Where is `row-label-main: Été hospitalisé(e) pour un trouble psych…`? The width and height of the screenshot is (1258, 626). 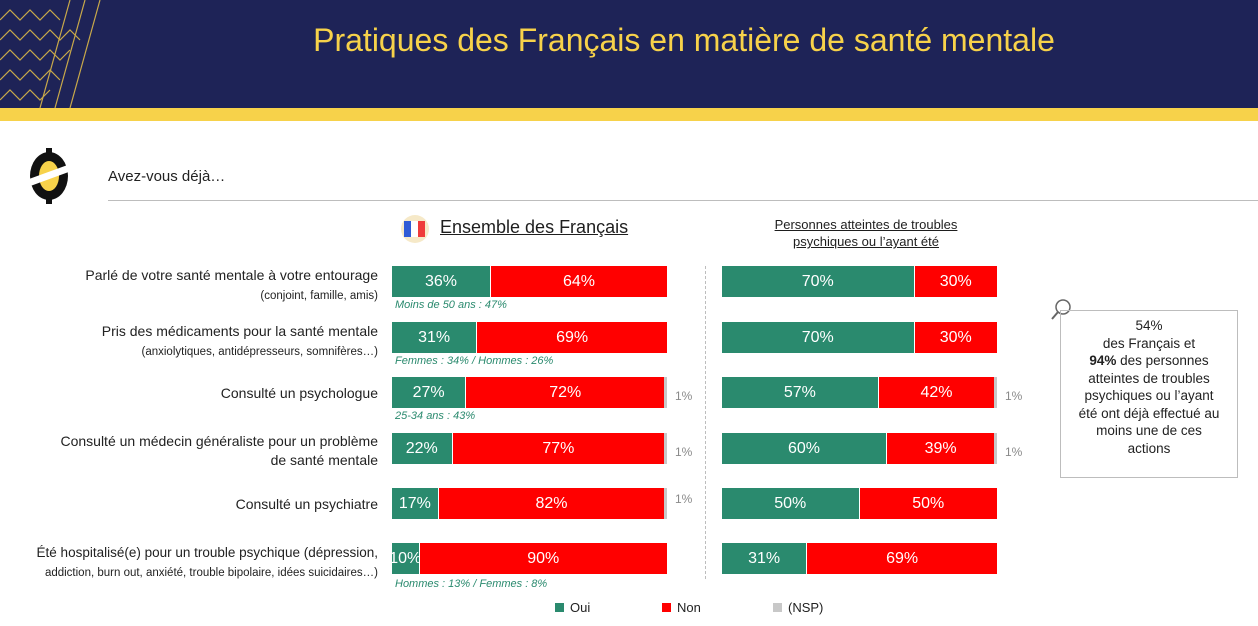 row-label-main: Été hospitalisé(e) pour un trouble psych… is located at coordinates (207, 552).